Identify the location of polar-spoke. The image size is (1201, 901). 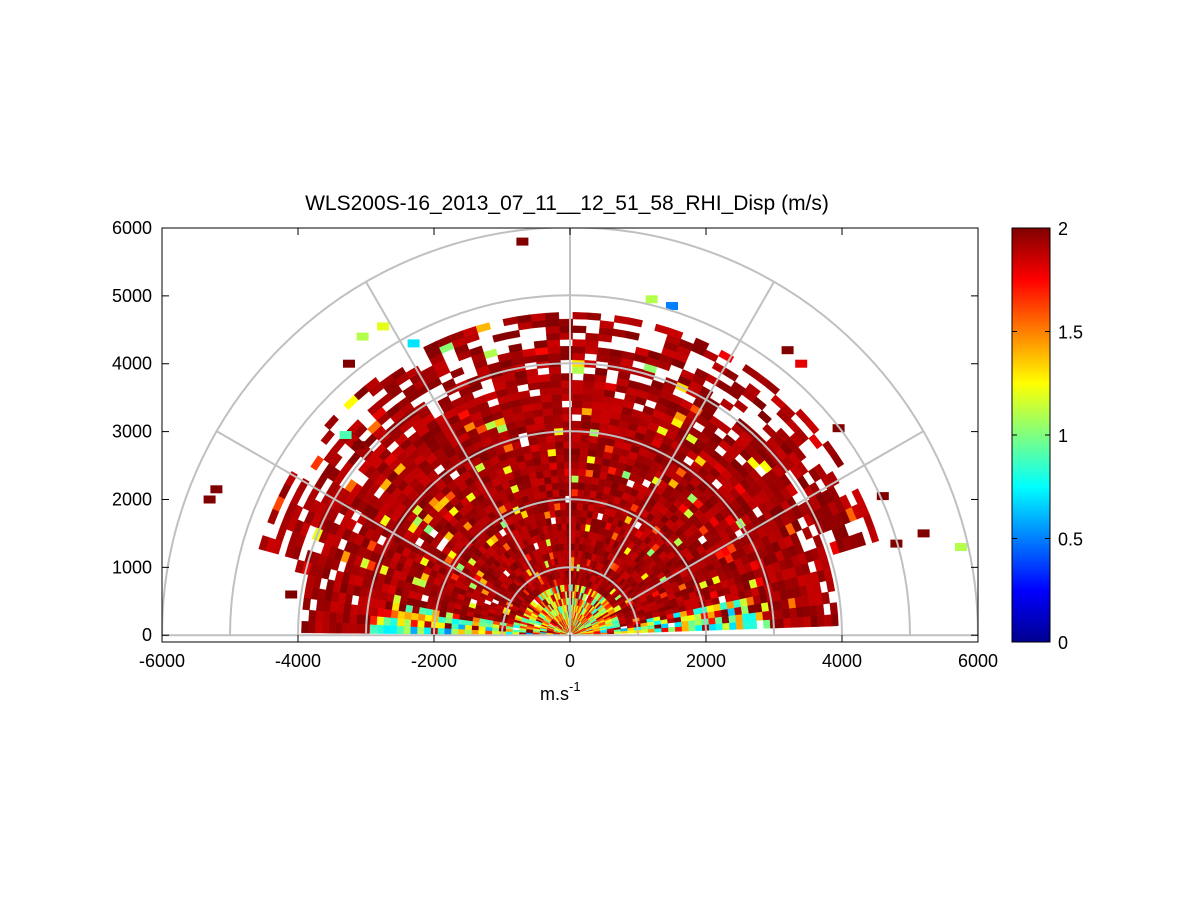
(689, 429).